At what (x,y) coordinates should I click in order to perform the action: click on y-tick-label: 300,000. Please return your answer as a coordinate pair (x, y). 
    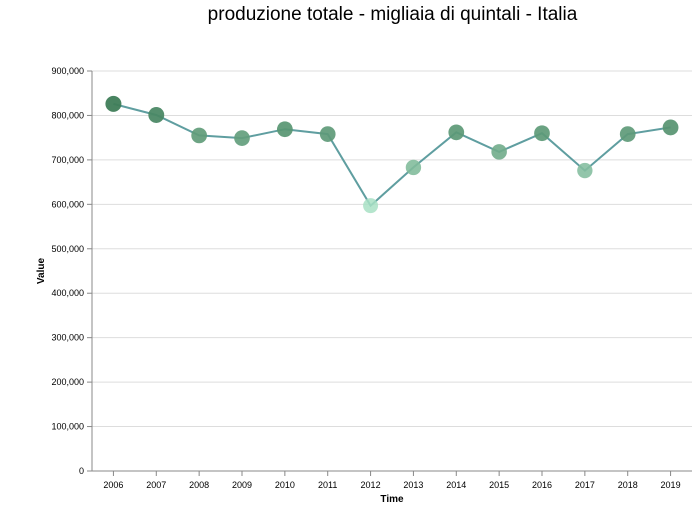
    Looking at the image, I should click on (67, 338).